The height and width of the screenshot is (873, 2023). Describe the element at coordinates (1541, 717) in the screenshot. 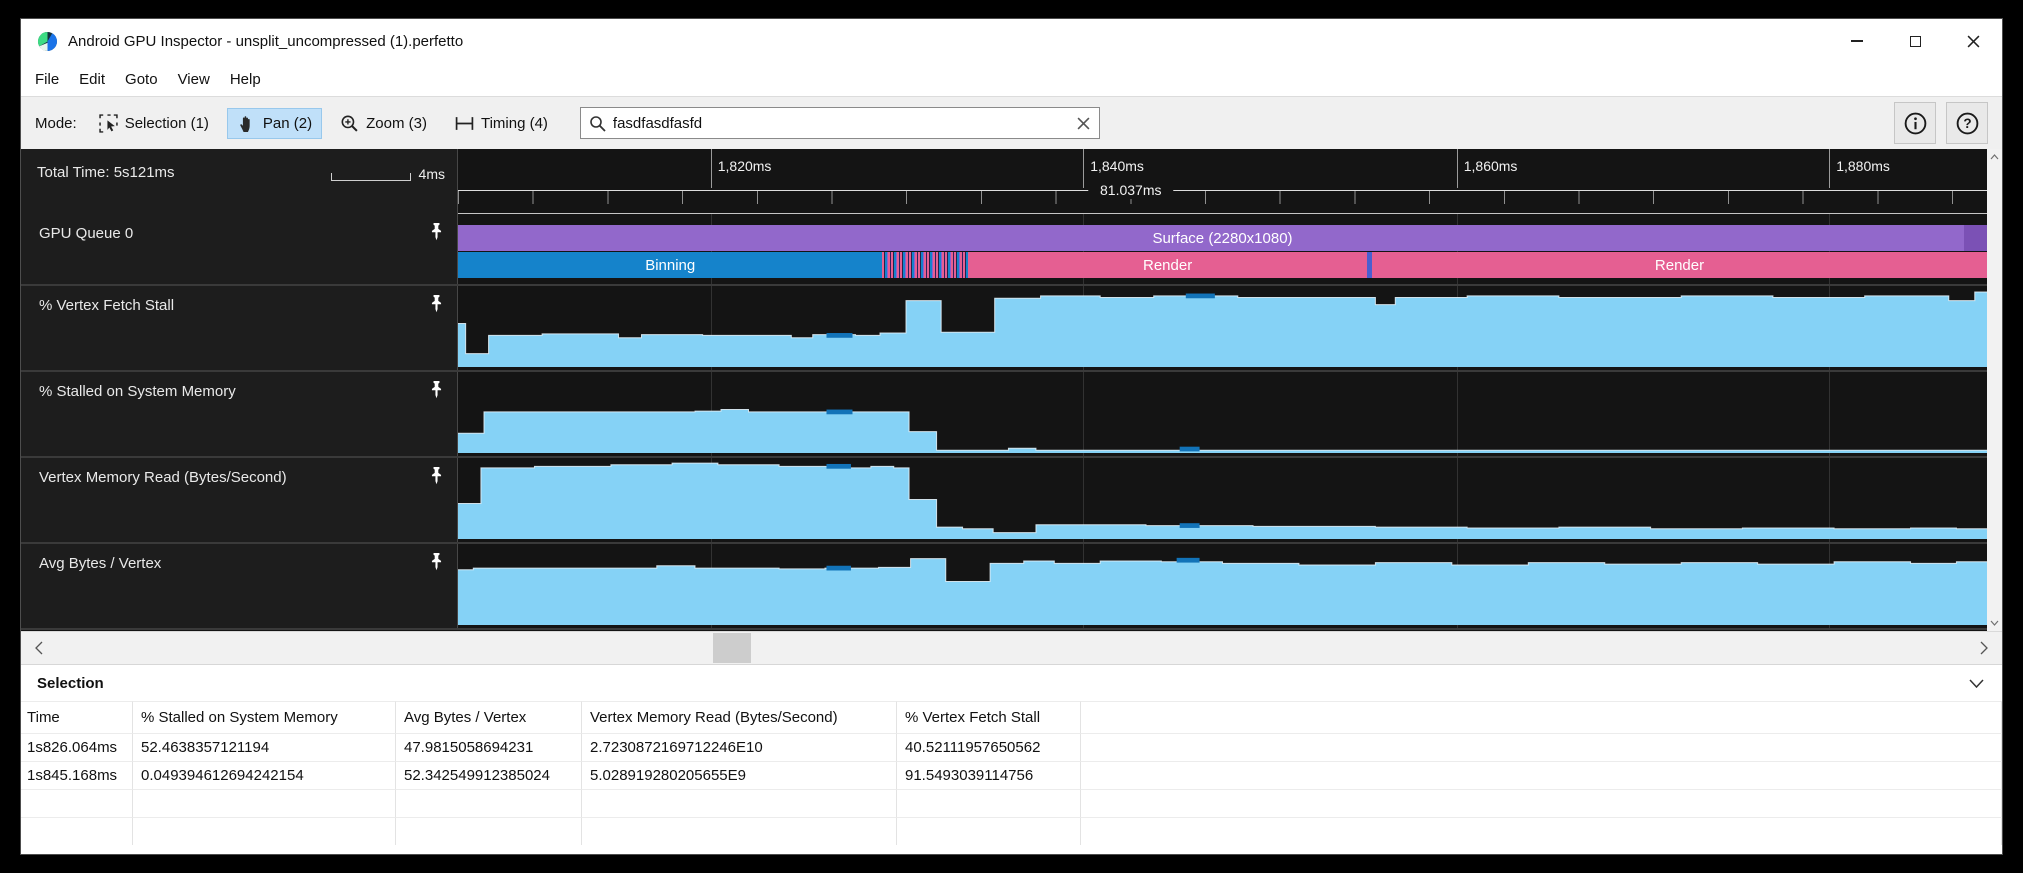

I see `column-header` at that location.